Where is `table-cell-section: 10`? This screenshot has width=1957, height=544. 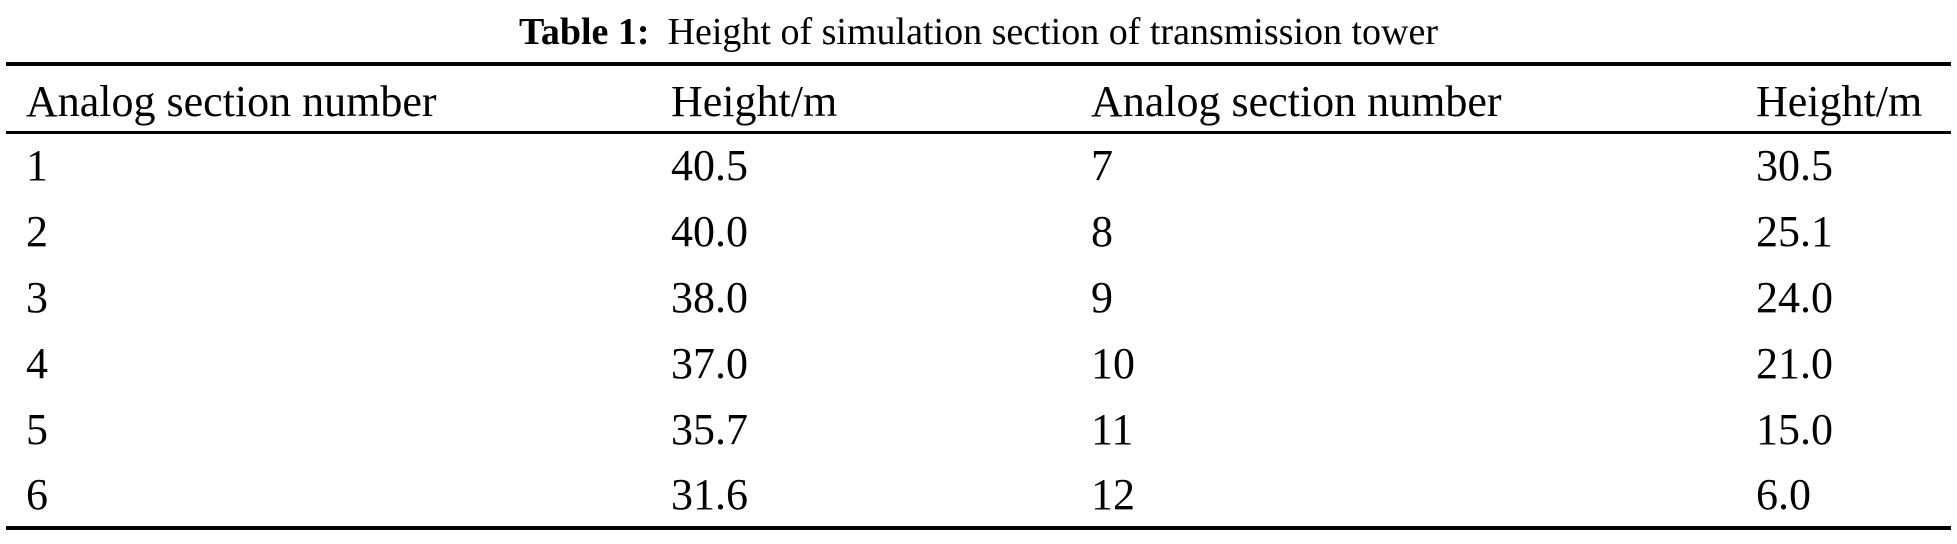
table-cell-section: 10 is located at coordinates (1113, 363).